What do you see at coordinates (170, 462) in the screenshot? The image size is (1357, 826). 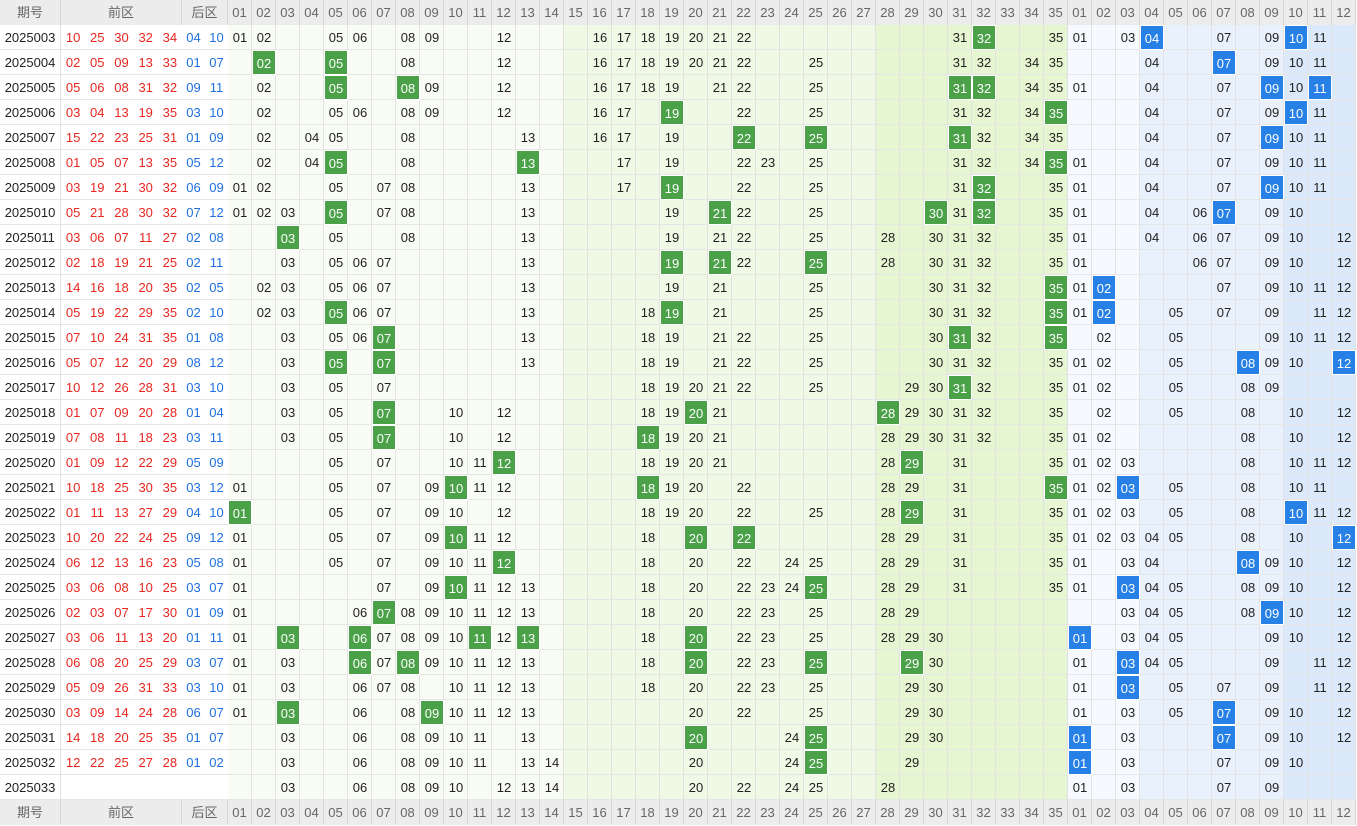 I see `front-draw-number: 29` at bounding box center [170, 462].